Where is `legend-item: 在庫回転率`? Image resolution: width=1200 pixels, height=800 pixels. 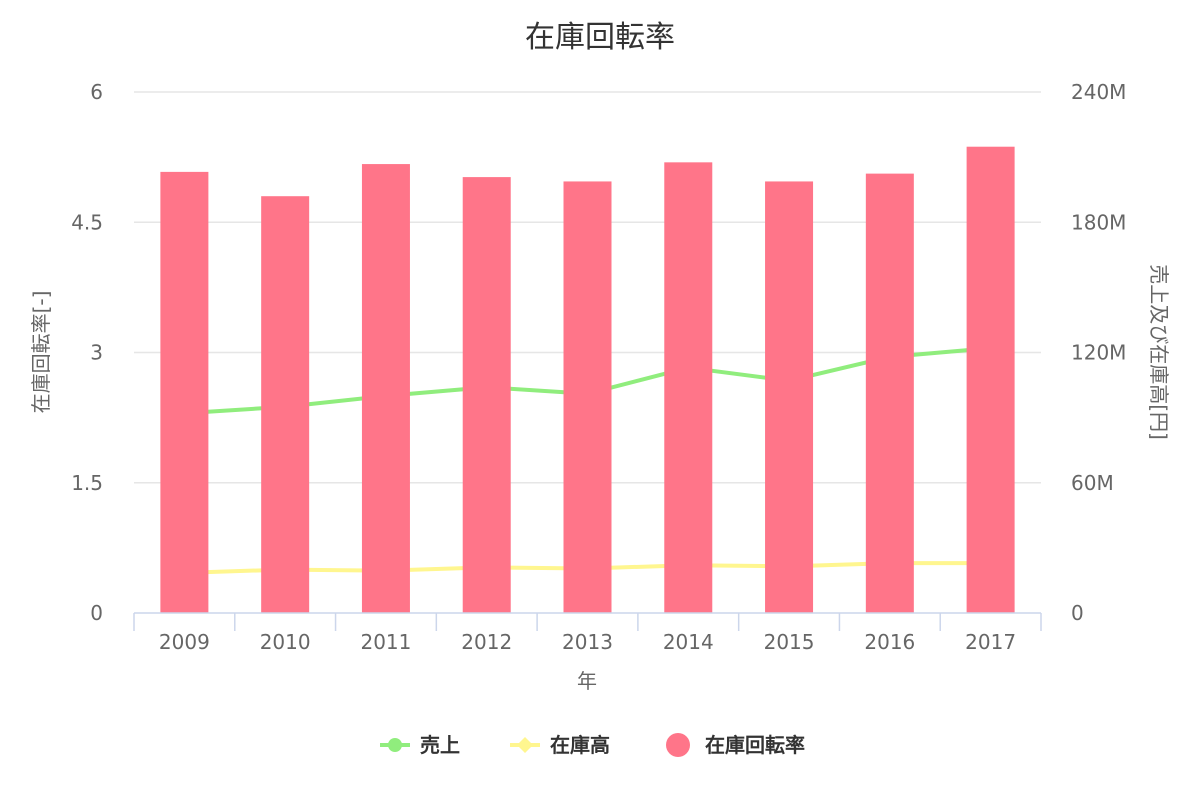
legend-item: 在庫回転率 is located at coordinates (735, 745).